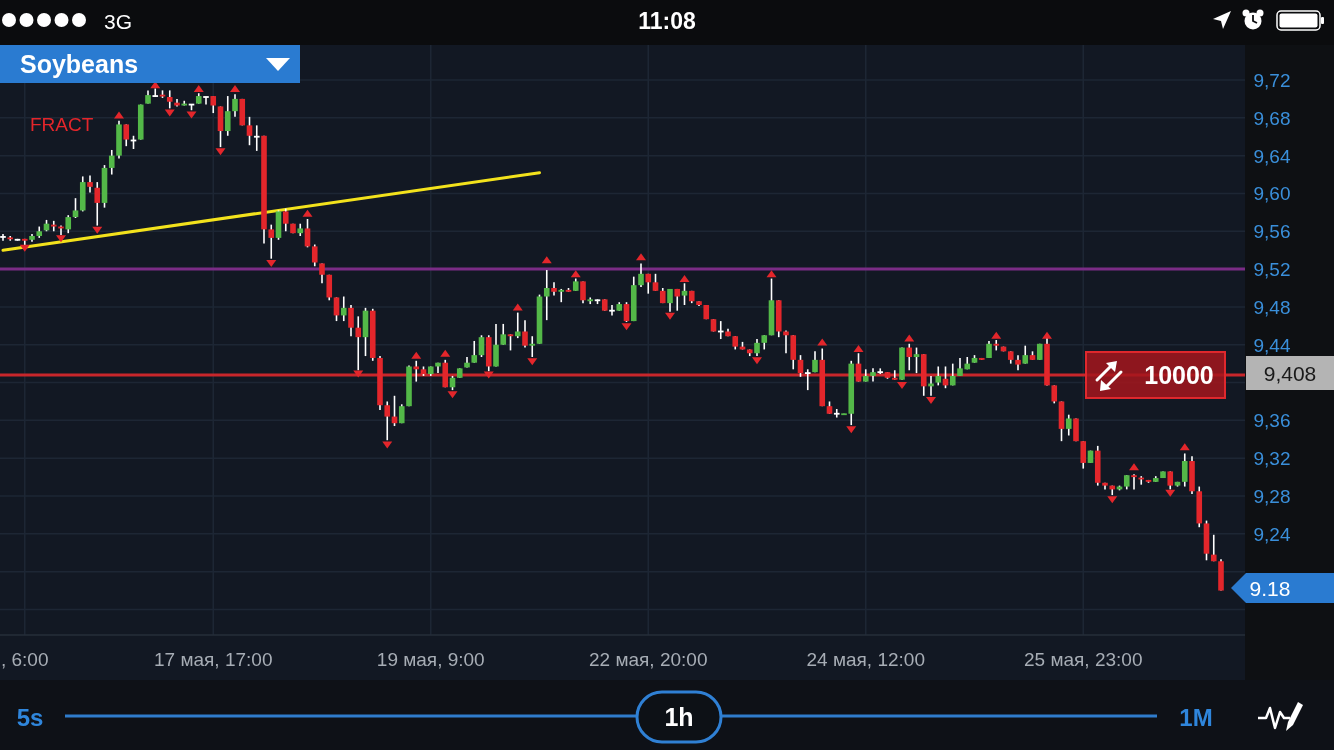 The image size is (1334, 750). What do you see at coordinates (24, 659) in the screenshot?
I see `x-tick-label: , 6:00` at bounding box center [24, 659].